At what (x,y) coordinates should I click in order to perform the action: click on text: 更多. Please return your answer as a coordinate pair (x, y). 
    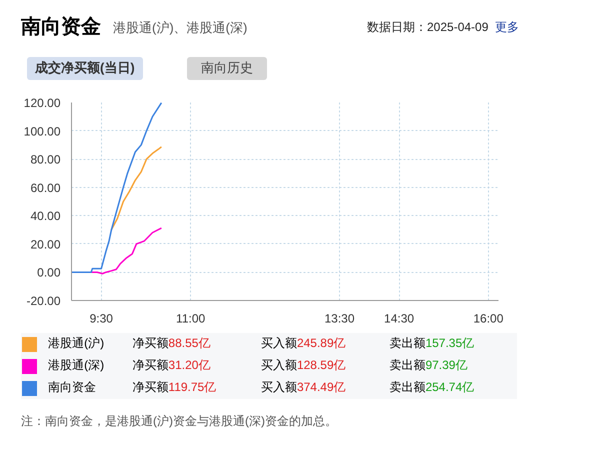
    Looking at the image, I should click on (507, 27).